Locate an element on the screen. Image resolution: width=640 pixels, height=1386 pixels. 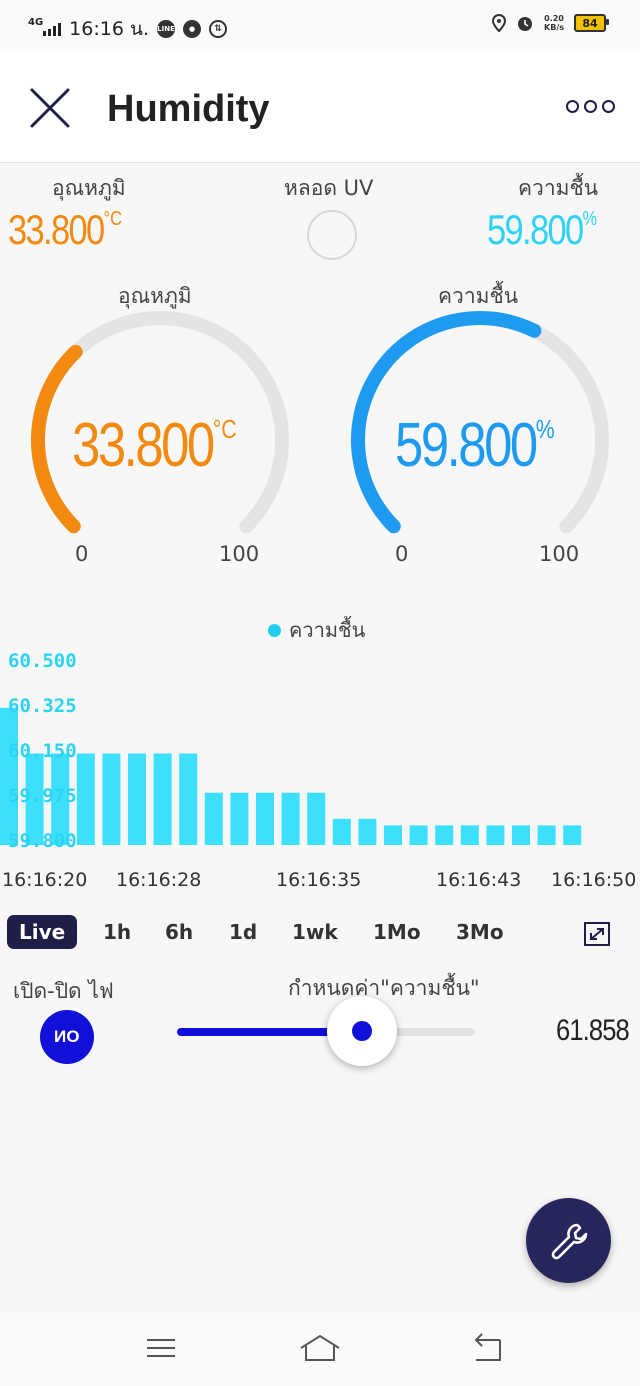
app-header: Humidity is located at coordinates (320, 107).